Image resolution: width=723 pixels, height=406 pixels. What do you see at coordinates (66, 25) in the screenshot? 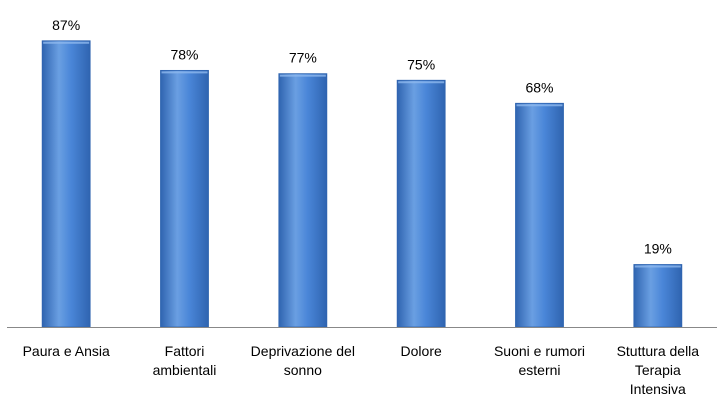
I see `data-label: 87%` at bounding box center [66, 25].